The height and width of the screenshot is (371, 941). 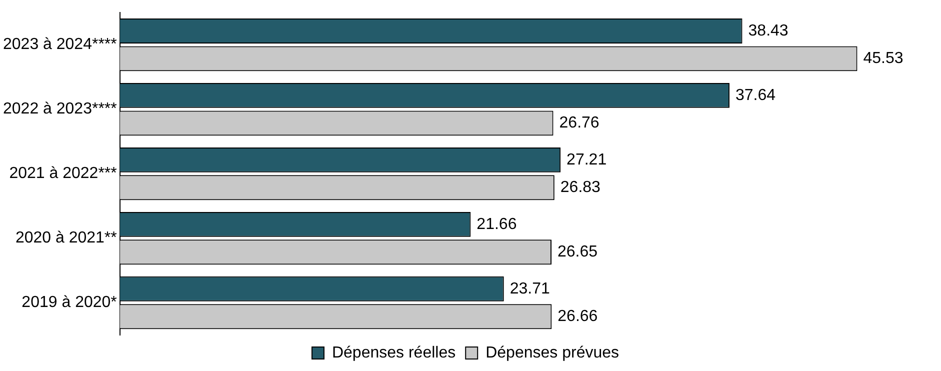 I want to click on y-tick-label: 2021 à 2022***, so click(x=63, y=173).